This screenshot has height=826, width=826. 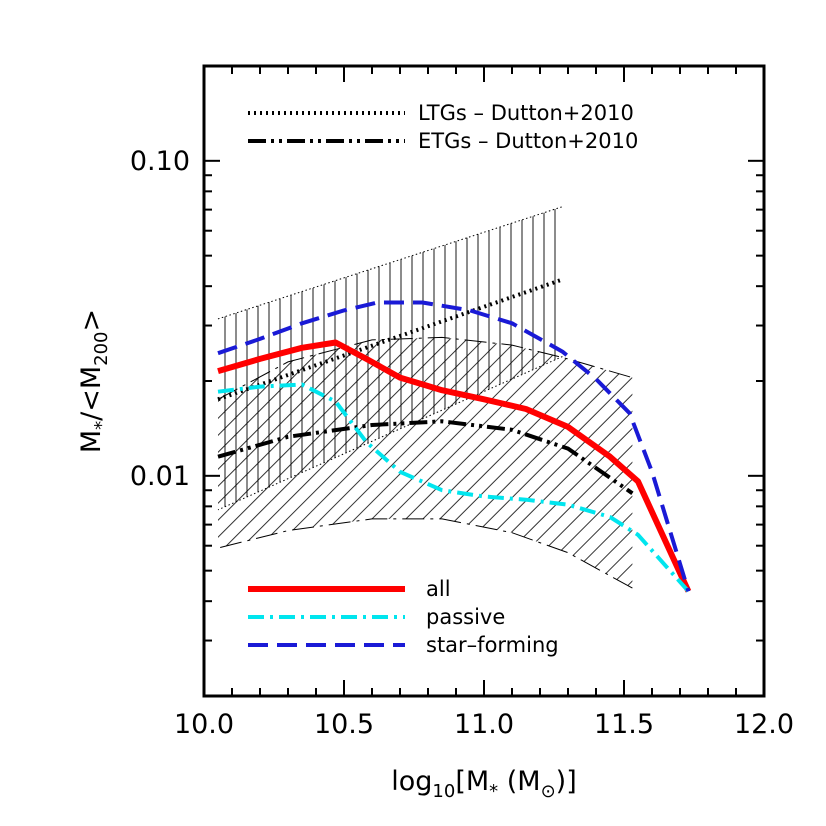 What do you see at coordinates (160, 161) in the screenshot?
I see `y-tick-label: 0.10` at bounding box center [160, 161].